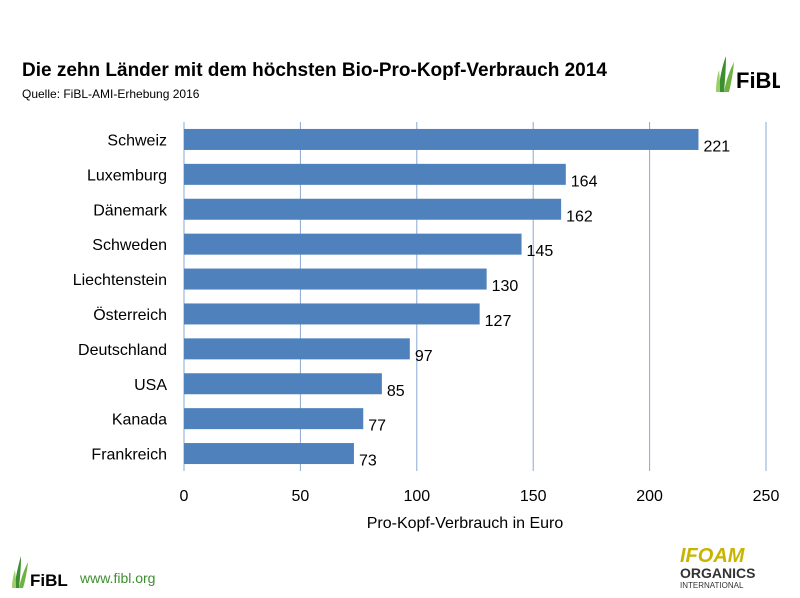 This screenshot has width=800, height=598. I want to click on category-label-1: Luxemburg, so click(127, 175).